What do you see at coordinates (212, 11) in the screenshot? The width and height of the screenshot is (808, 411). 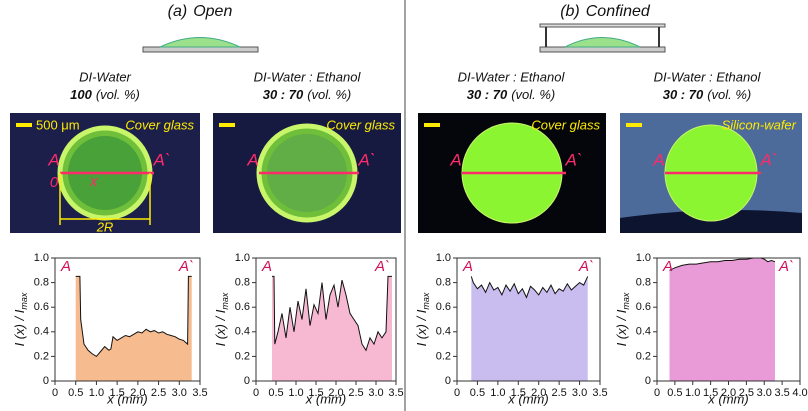 I see `section-name: Open` at bounding box center [212, 11].